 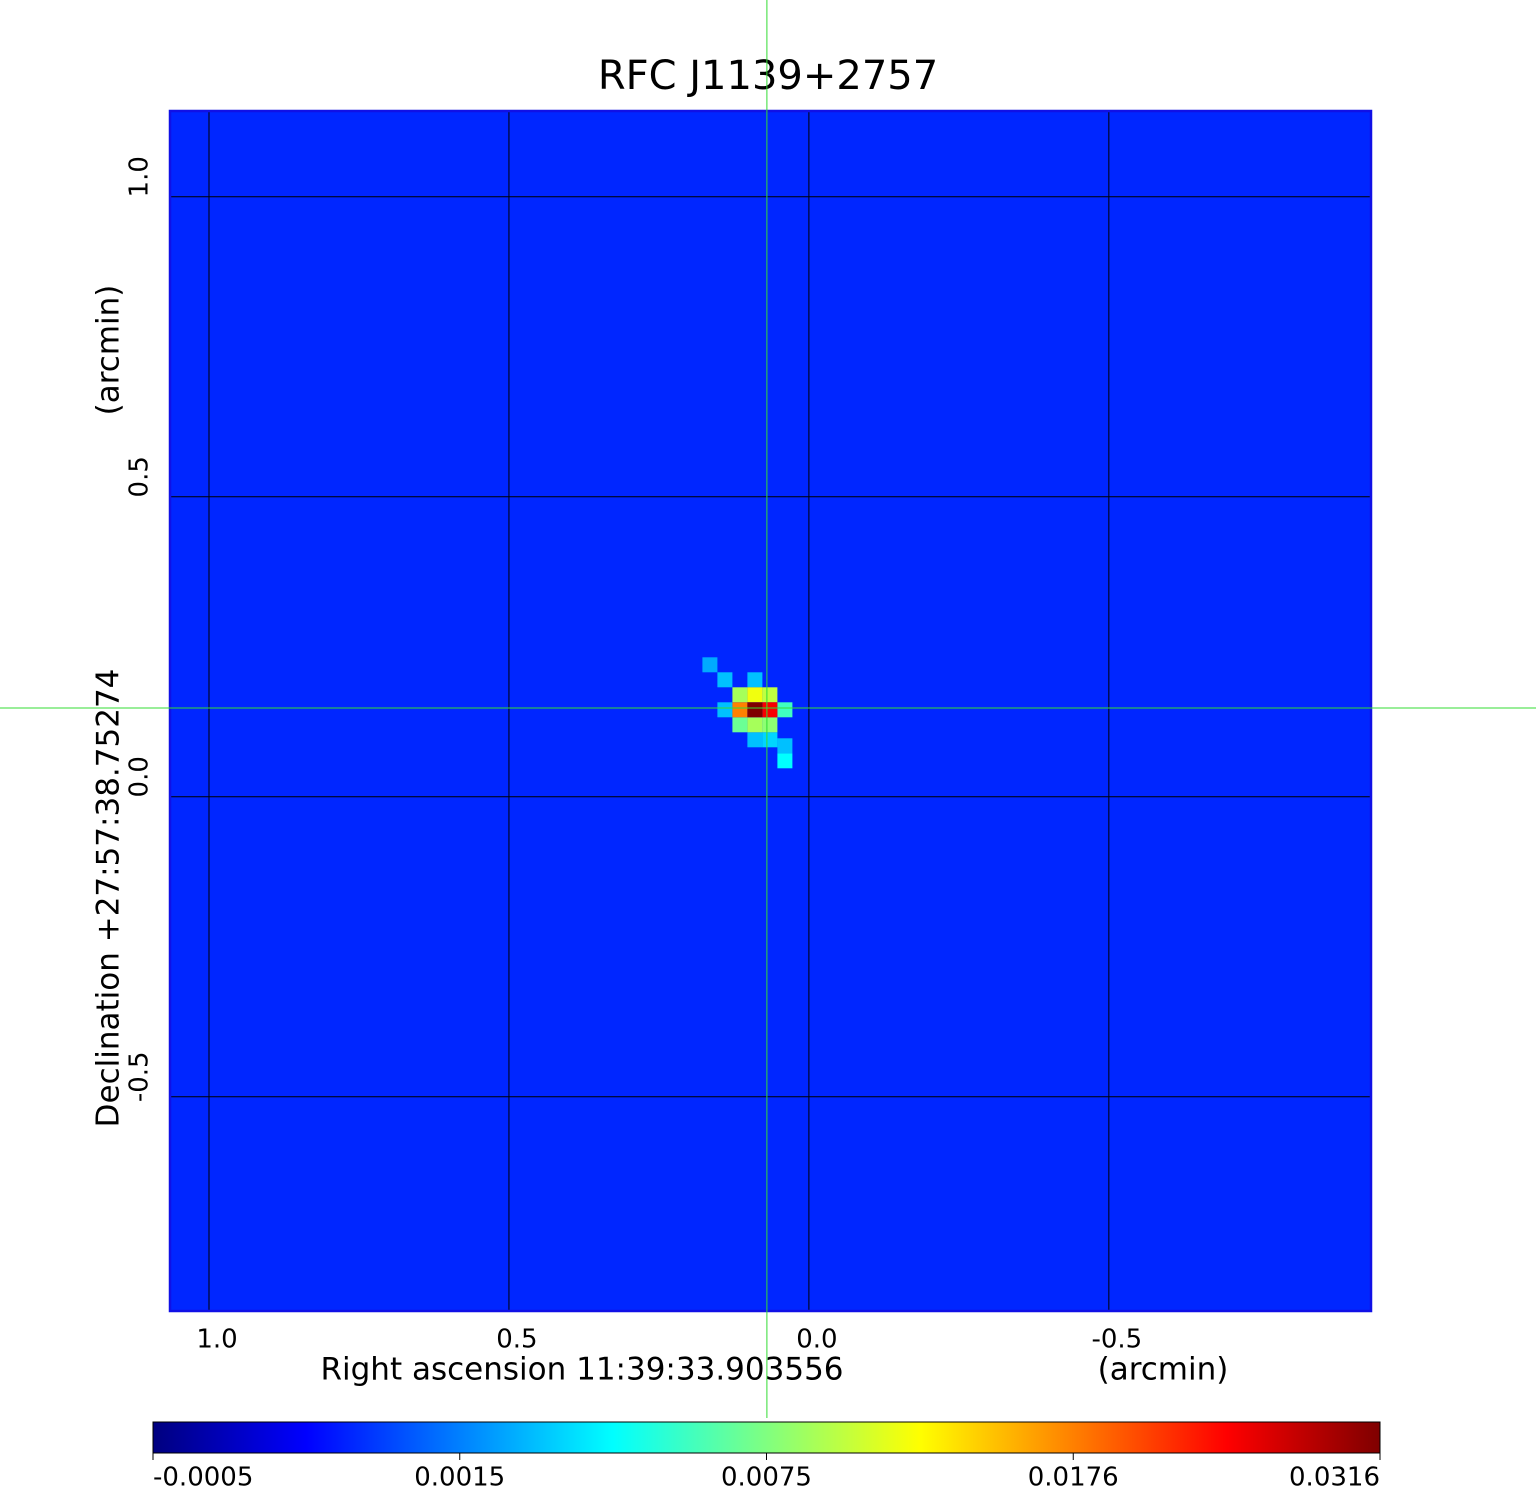 I want to click on colorbar-tick-label: 0.0176, so click(x=1073, y=1478).